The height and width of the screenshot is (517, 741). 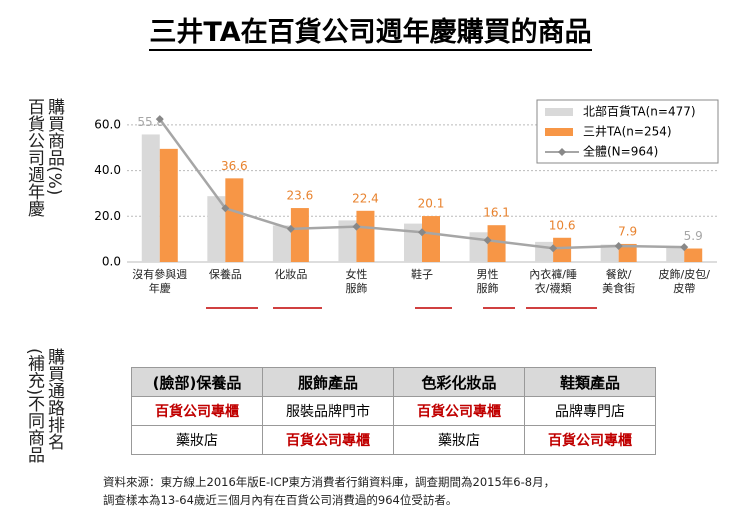 I want to click on side-label-line: 百貨公司週年慶, so click(x=34, y=157).